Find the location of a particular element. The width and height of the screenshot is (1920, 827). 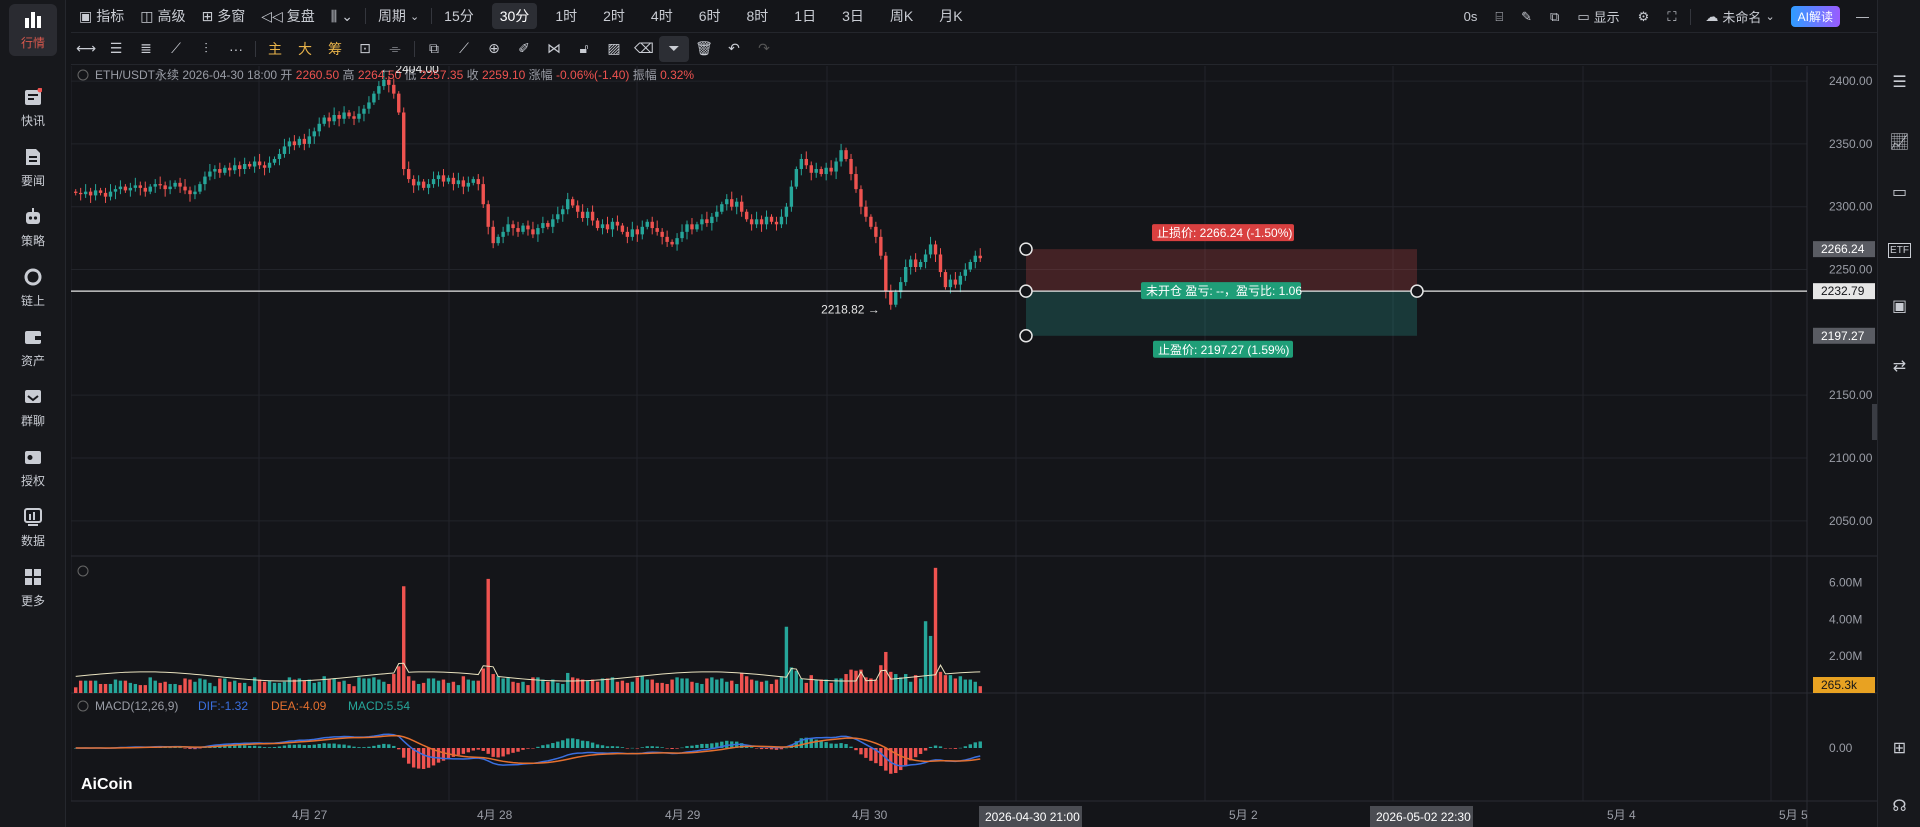

undo-button: ↶ is located at coordinates (734, 49).